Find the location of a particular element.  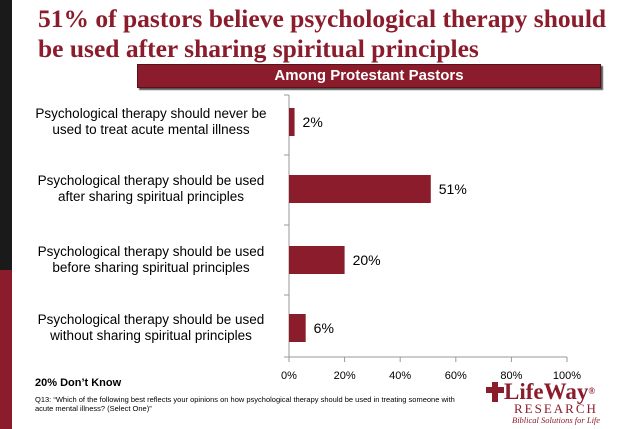

x-tick-label: 0% is located at coordinates (289, 376).